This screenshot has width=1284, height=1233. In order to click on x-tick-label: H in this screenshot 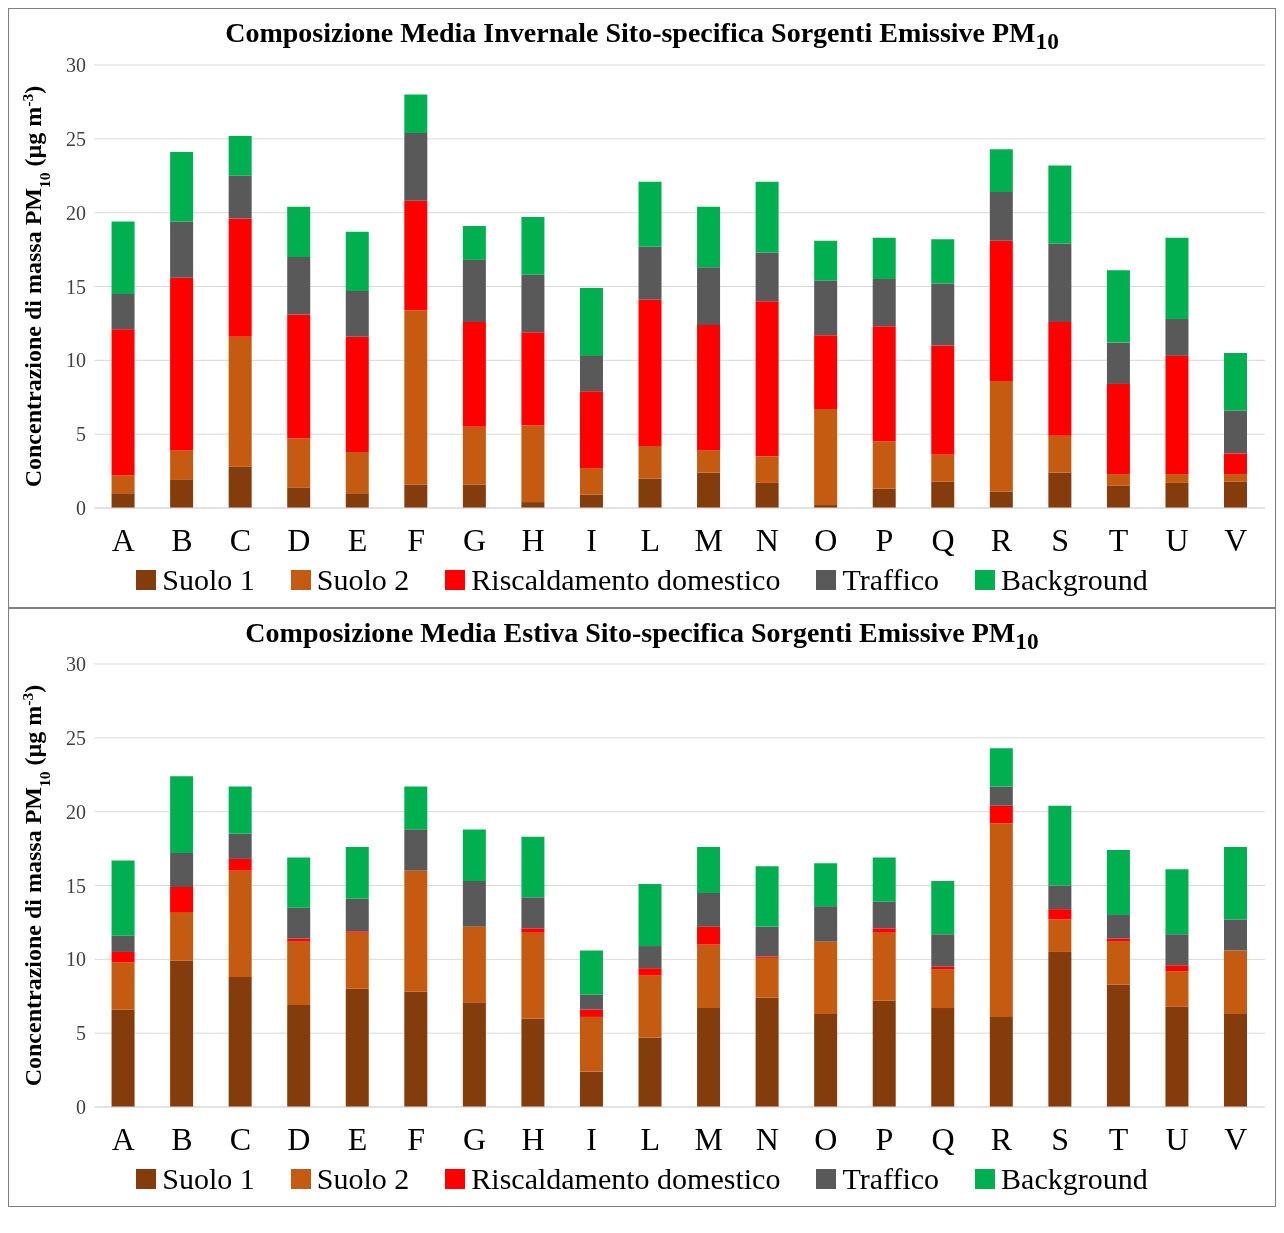, I will do `click(533, 539)`.